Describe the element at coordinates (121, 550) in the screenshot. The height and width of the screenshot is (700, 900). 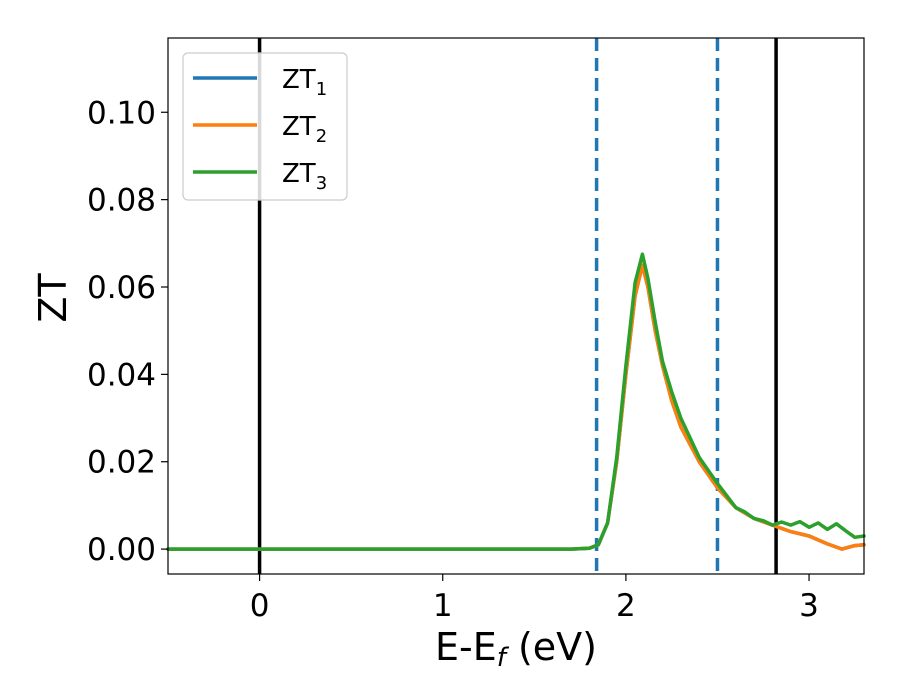
I see `y-tick-label: 0.00` at that location.